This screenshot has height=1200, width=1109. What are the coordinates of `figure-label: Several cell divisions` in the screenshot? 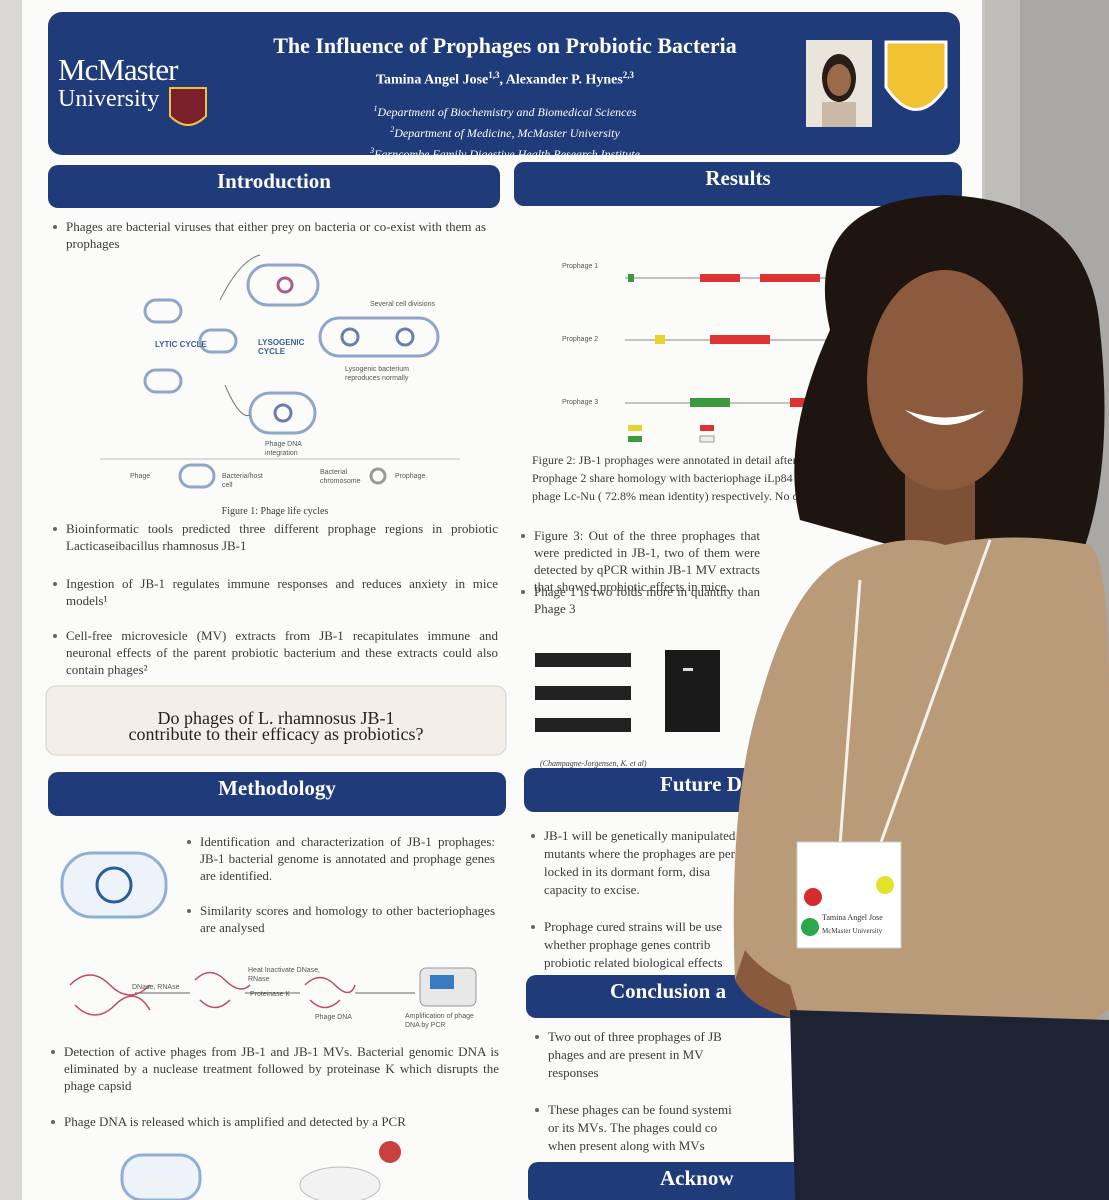 It's located at (402, 304).